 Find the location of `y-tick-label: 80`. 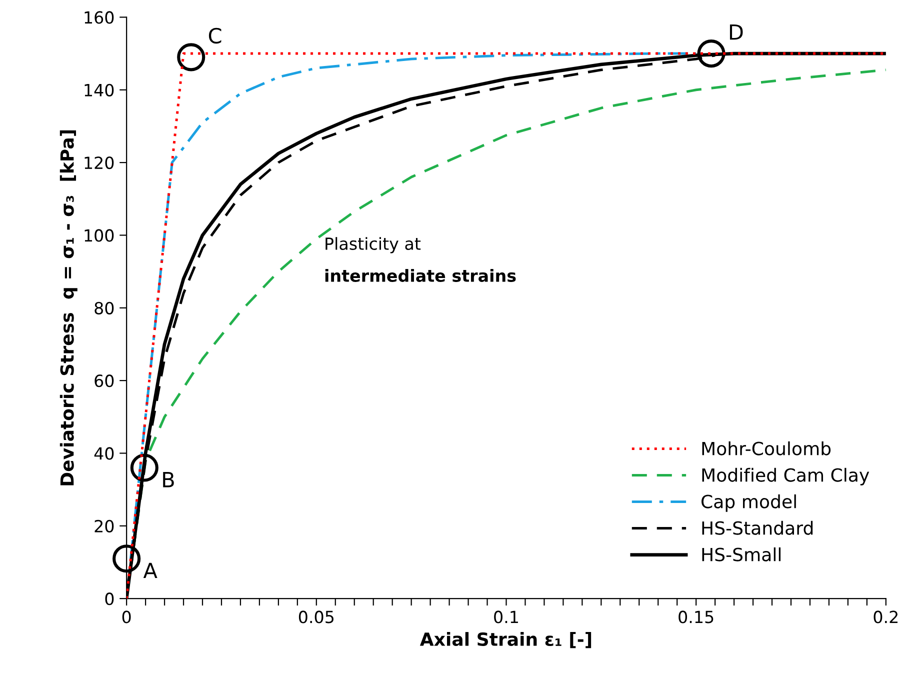

y-tick-label: 80 is located at coordinates (104, 308).